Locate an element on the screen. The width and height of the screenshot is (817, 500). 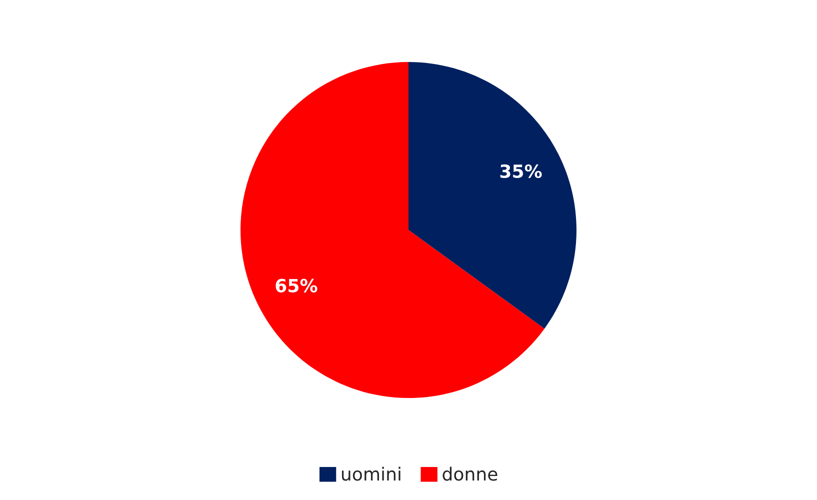
legend-label: donne is located at coordinates (470, 473).